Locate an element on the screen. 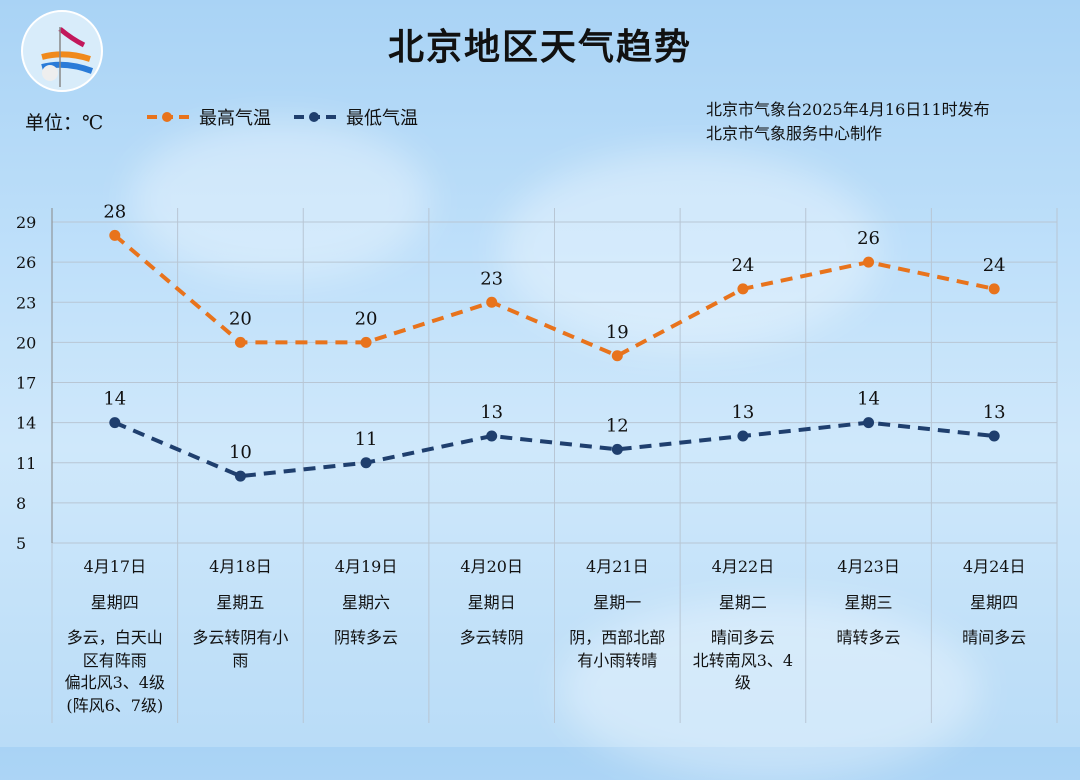 This screenshot has width=1080, height=780. weather-description: 多云转阴 is located at coordinates (491, 637).